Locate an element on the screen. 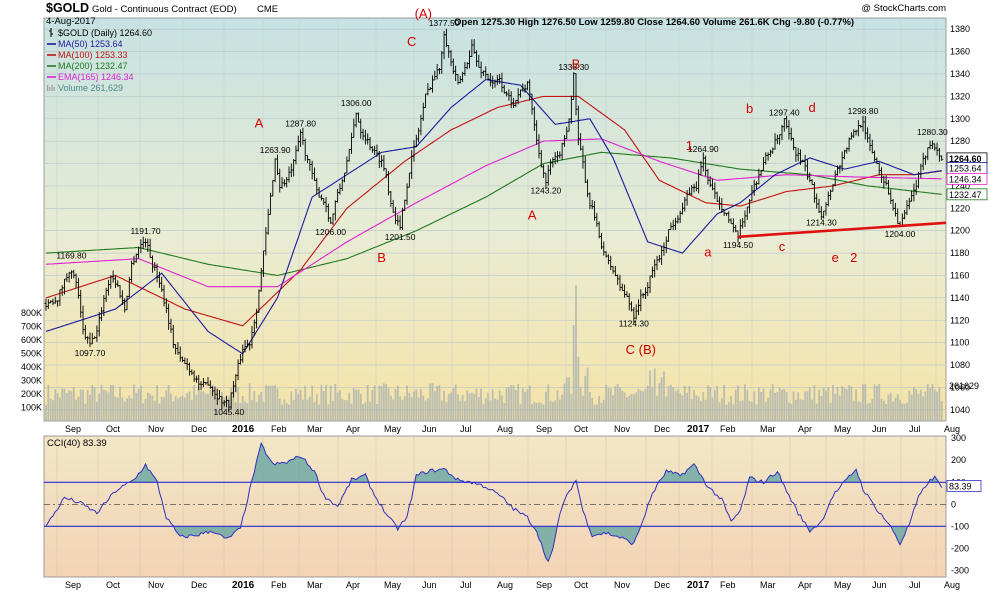 The image size is (990, 596). volume-tick-label: 600K is located at coordinates (31, 340).